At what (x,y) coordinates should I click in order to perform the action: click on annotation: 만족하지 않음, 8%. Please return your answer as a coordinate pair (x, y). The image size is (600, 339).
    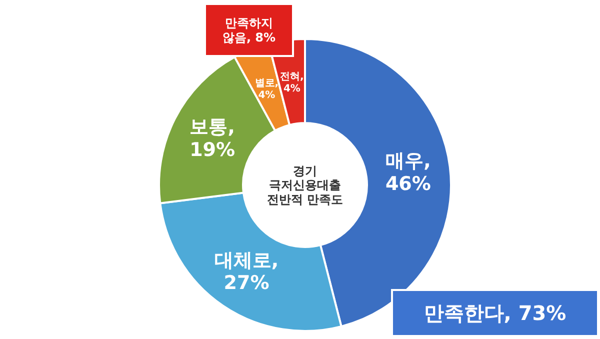
    Looking at the image, I should click on (249, 30).